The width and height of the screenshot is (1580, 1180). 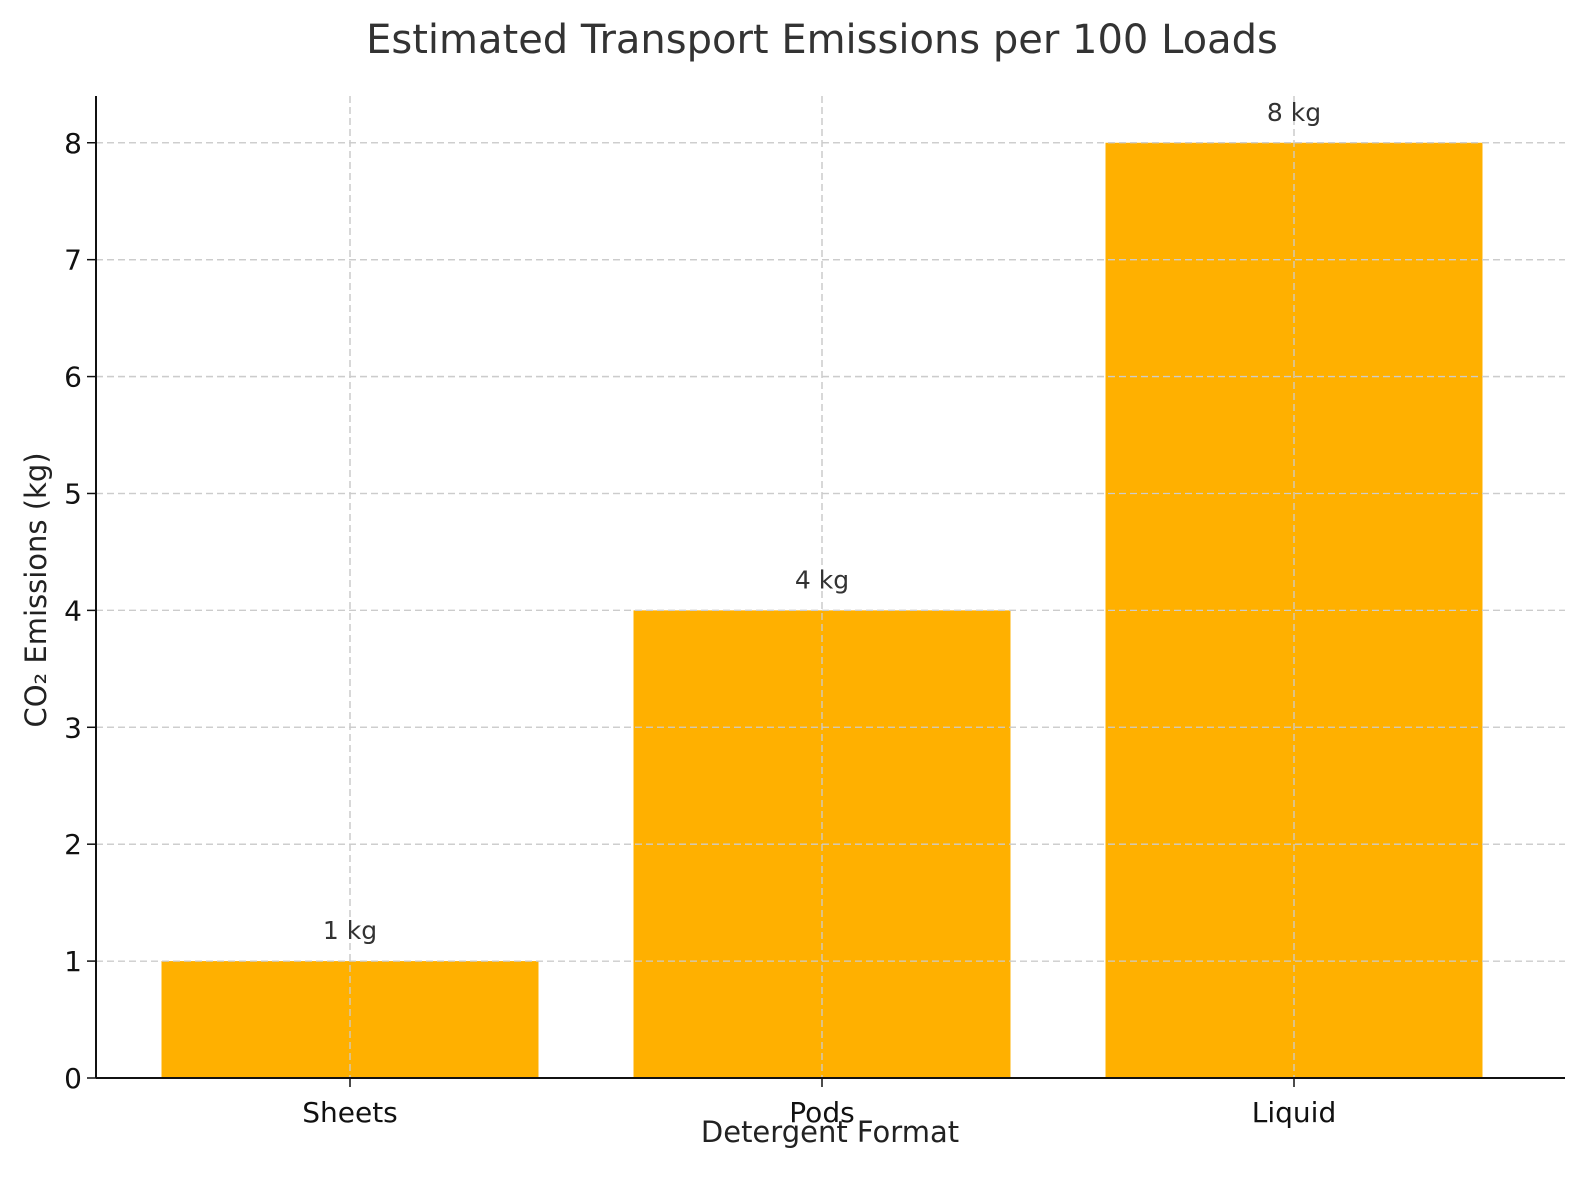 I want to click on x-tick-label: Sheets, so click(x=350, y=1112).